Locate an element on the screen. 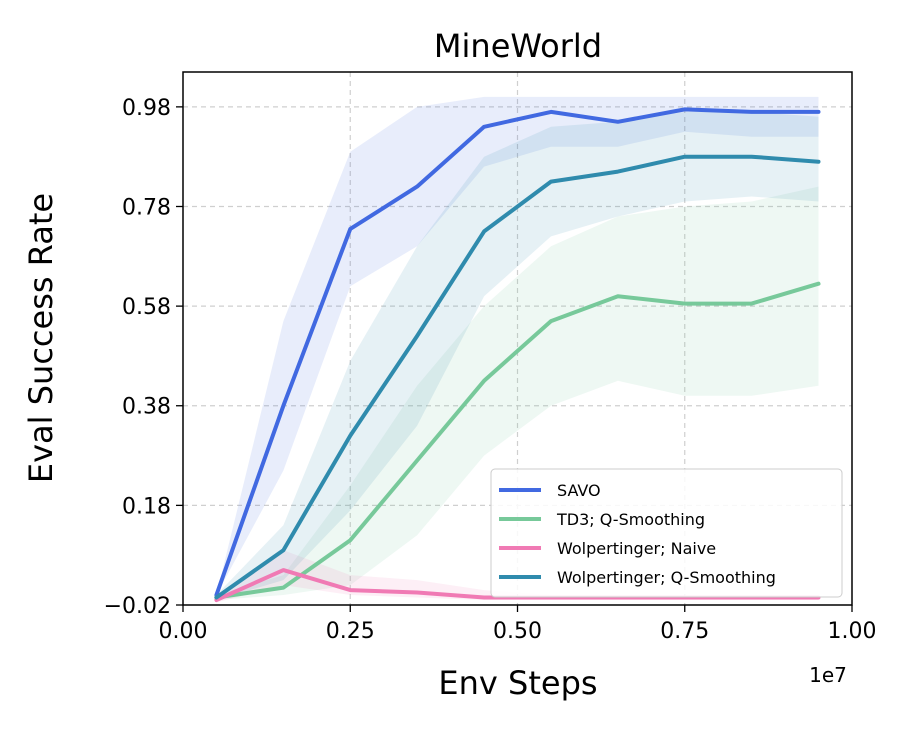 Image resolution: width=913 pixels, height=731 pixels. chart-title: MineWorld is located at coordinates (518, 46).